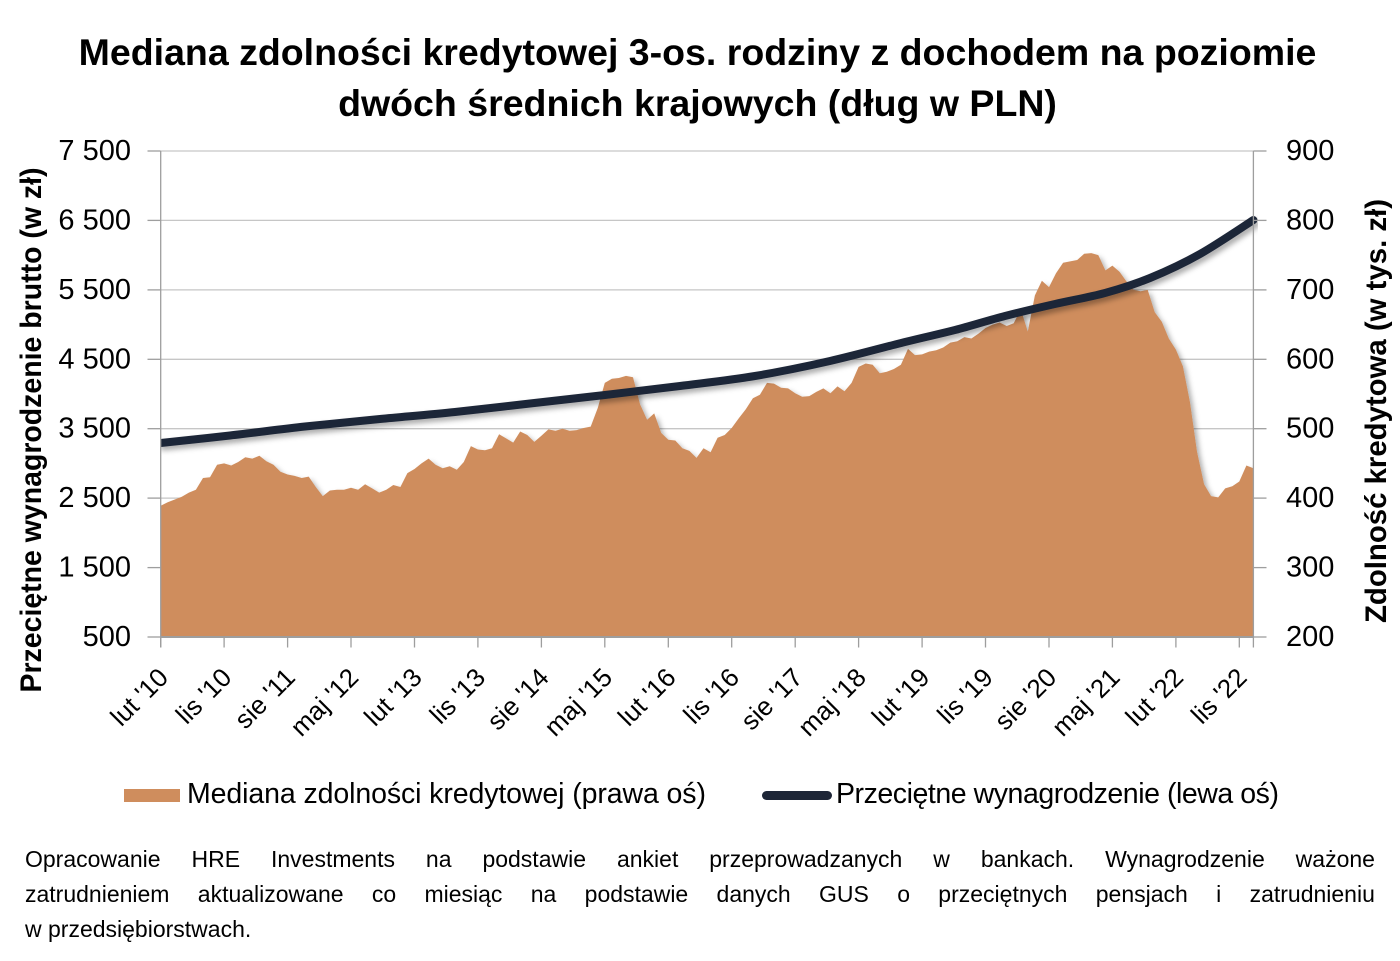  I want to click on svg-text: 4 500, so click(94, 359).